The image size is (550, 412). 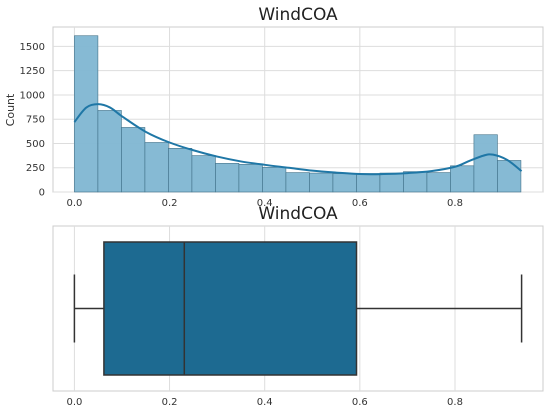 I want to click on histogram-x-tick-label: 0.2, so click(x=170, y=203).